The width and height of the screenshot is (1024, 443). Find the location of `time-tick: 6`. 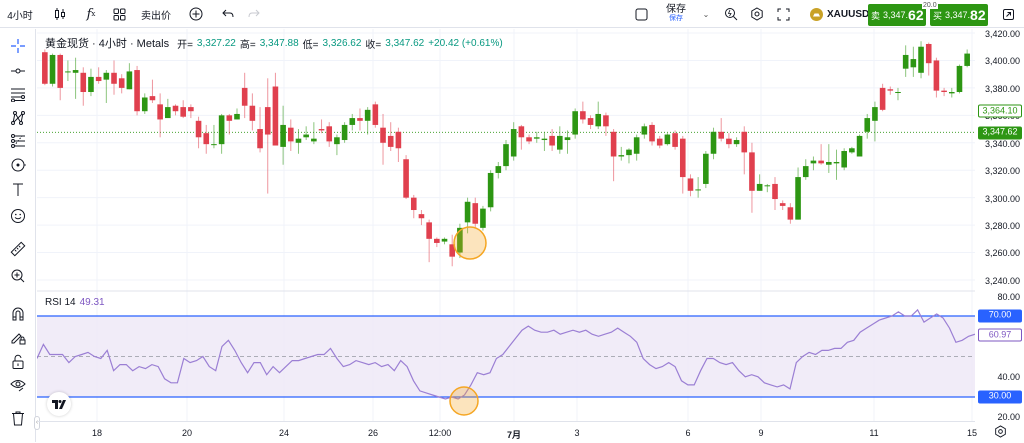

time-tick: 6 is located at coordinates (688, 433).